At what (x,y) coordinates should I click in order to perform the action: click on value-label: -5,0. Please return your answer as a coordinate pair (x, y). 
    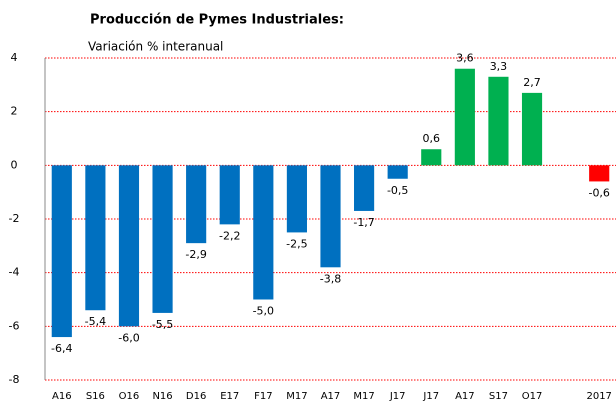
    Looking at the image, I should click on (263, 311).